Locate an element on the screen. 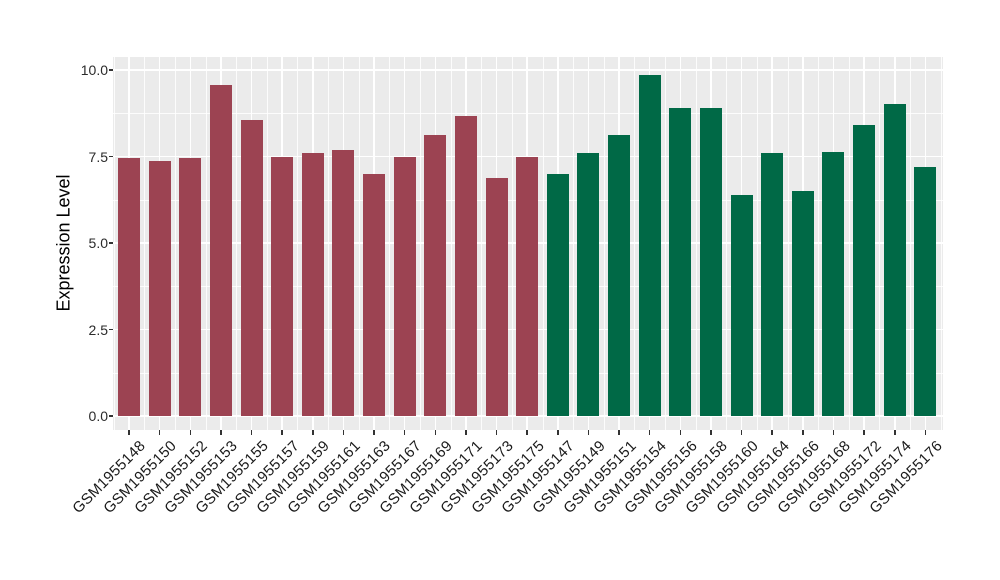  bar-GSM1955161 is located at coordinates (343, 283).